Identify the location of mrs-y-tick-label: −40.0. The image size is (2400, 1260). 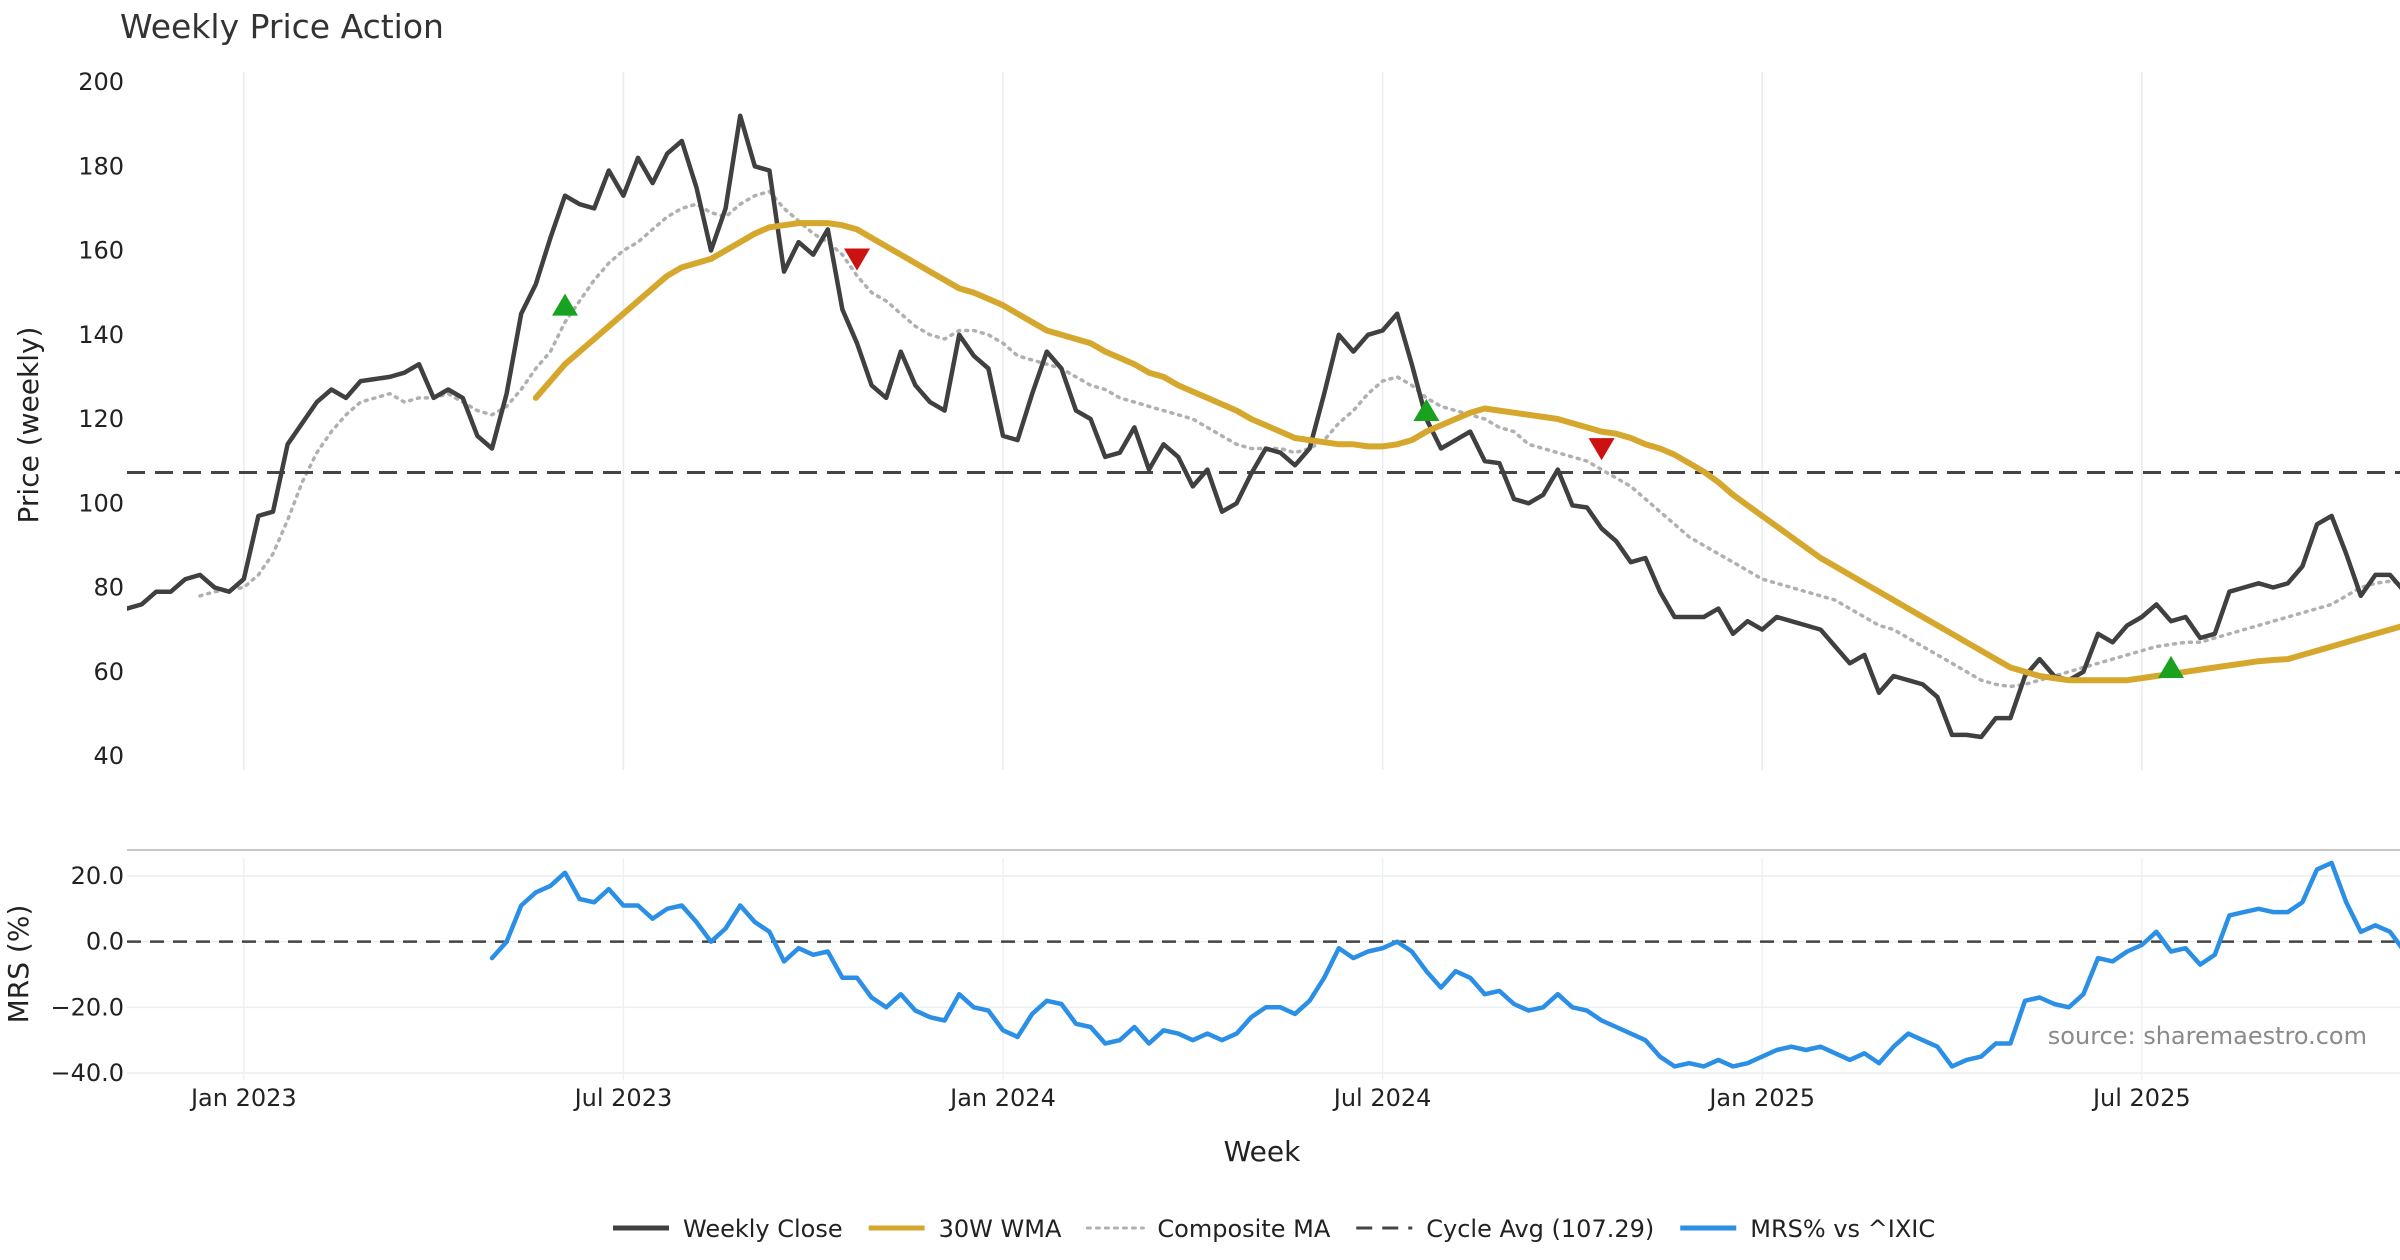
(87, 1073).